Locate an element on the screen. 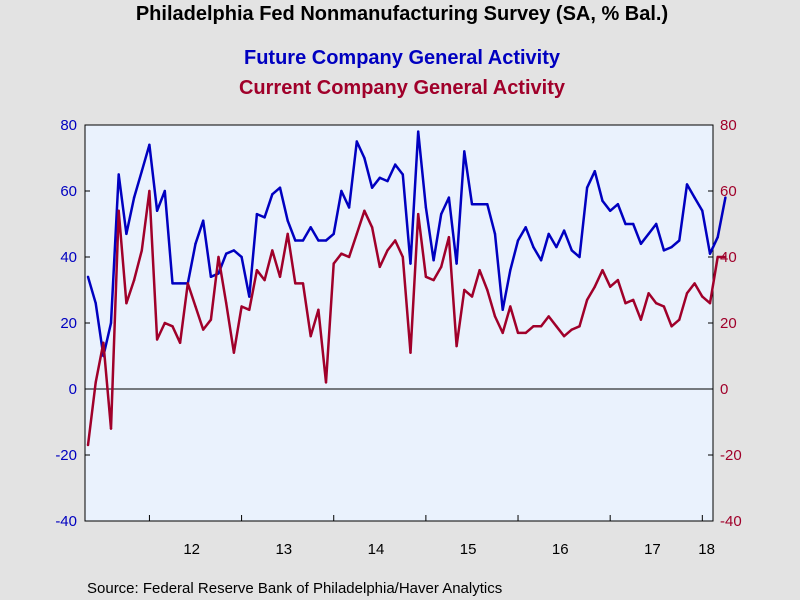  x-tick-label: 12 is located at coordinates (191, 549).